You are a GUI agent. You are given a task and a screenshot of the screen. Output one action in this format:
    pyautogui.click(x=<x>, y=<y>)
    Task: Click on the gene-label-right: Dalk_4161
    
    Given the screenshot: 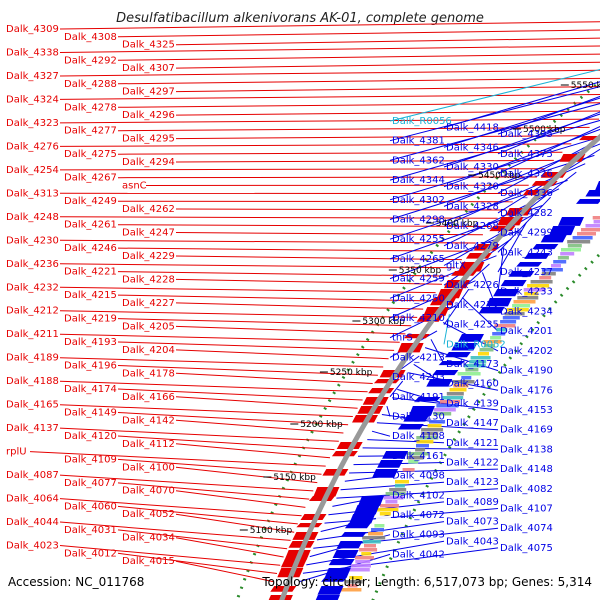 What is the action you would take?
    pyautogui.click(x=418, y=456)
    